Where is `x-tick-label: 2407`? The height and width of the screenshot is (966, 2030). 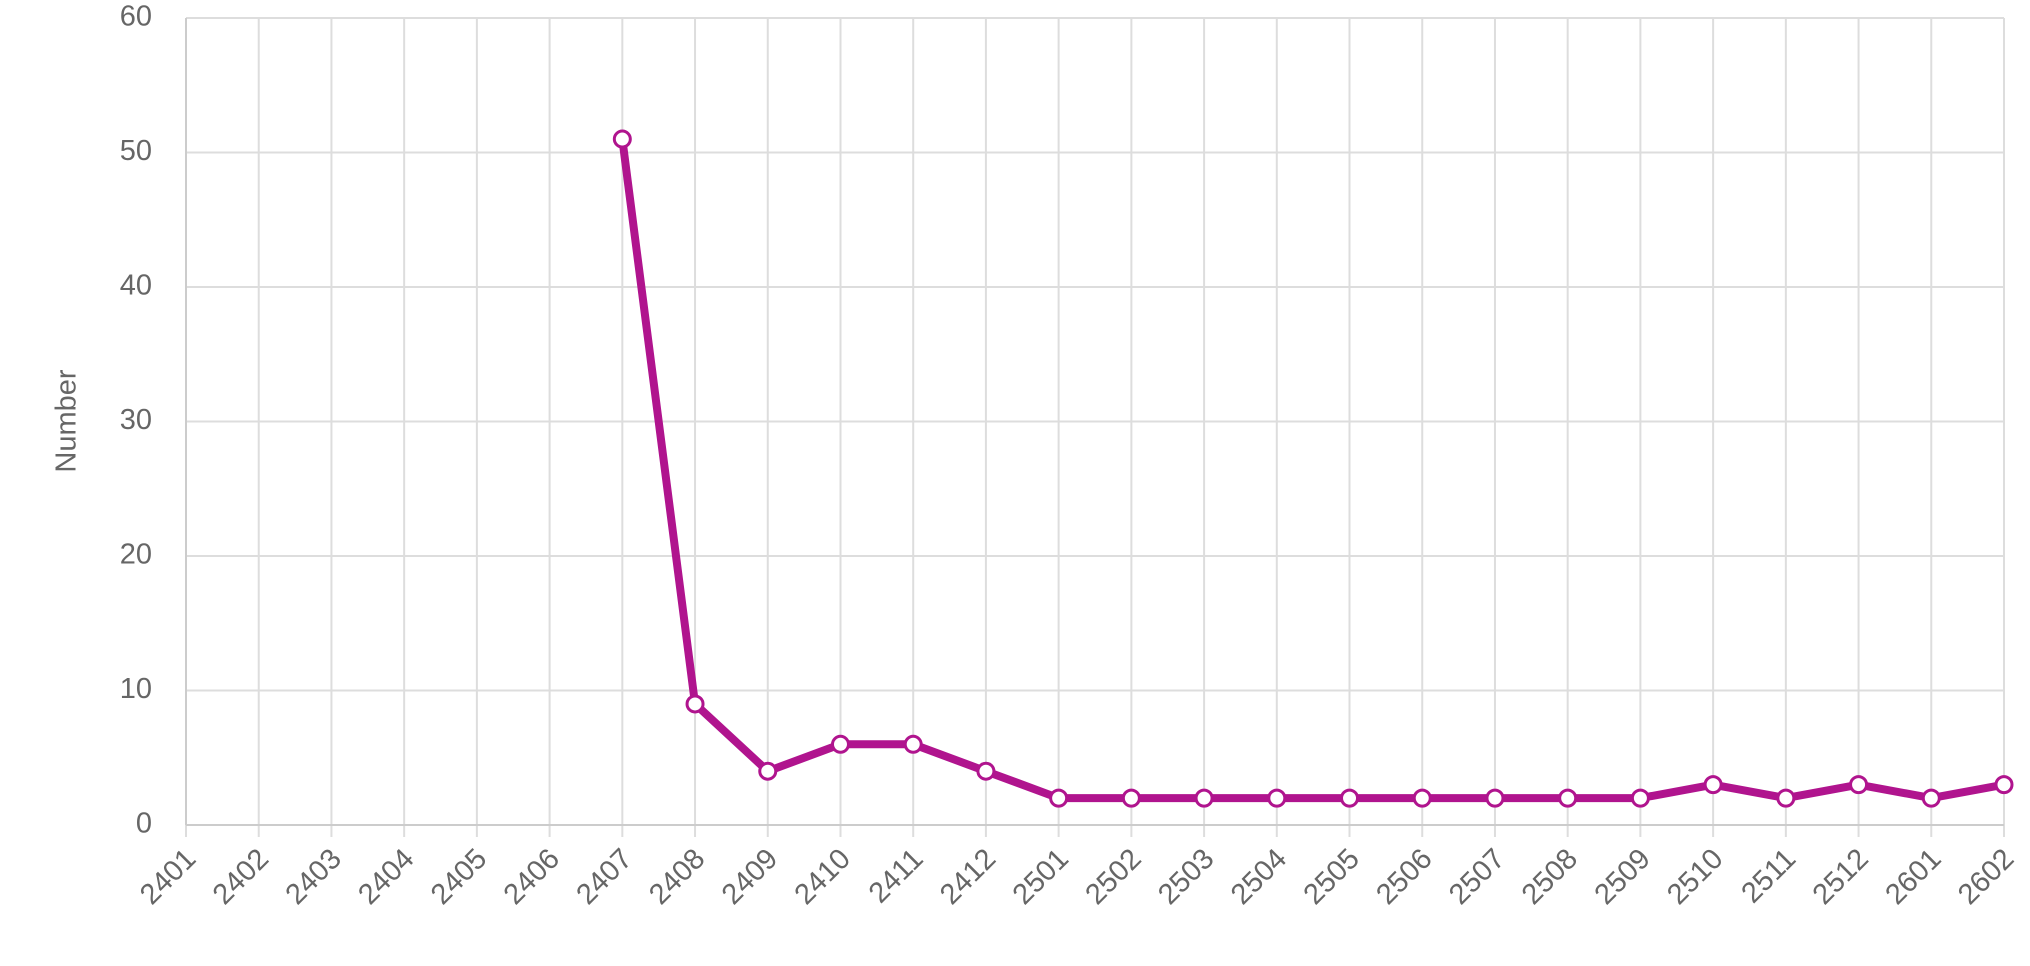 x-tick-label: 2407 is located at coordinates (604, 877).